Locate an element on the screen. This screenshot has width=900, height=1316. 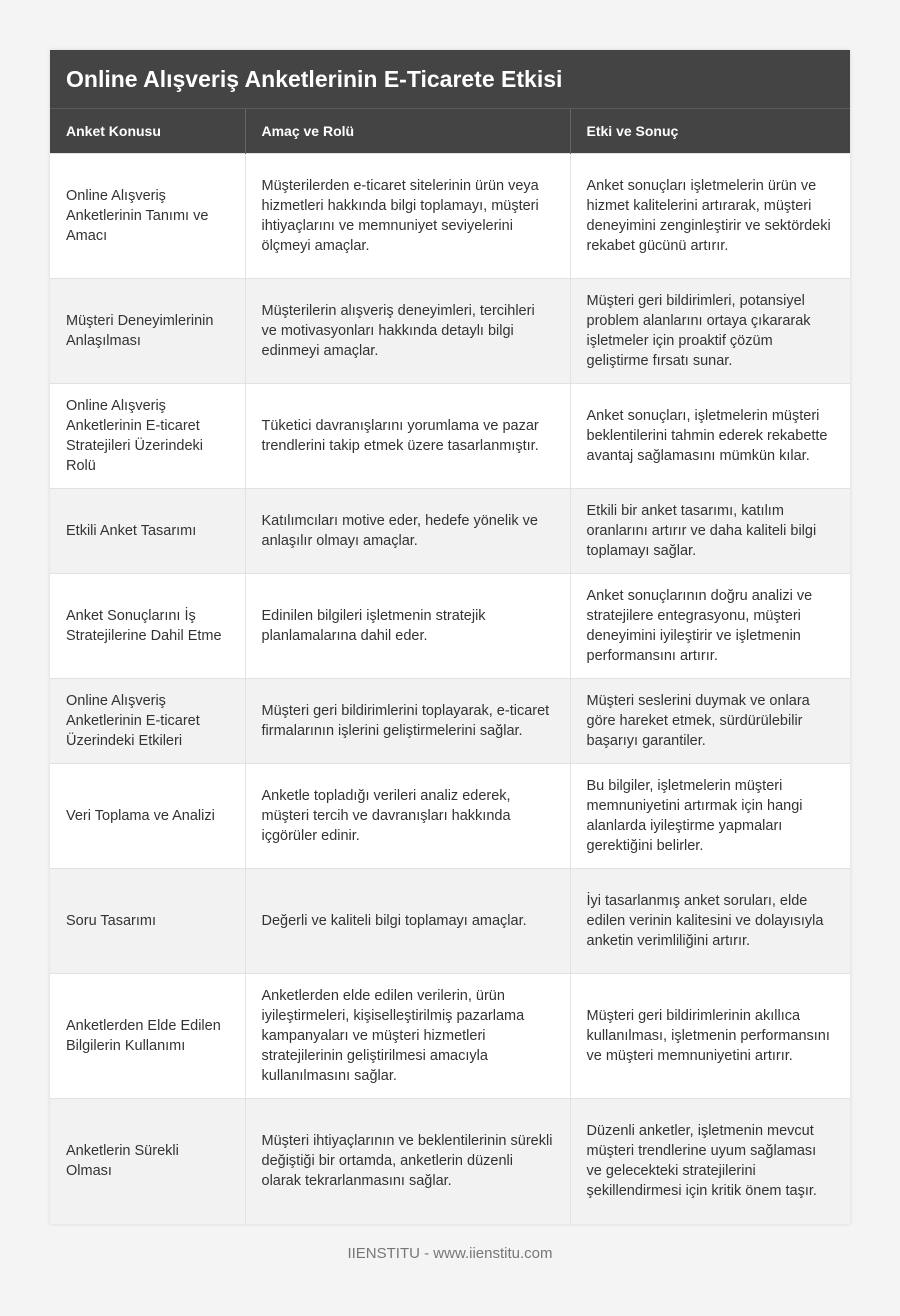
column-header: Anket Konusu is located at coordinates (148, 131).